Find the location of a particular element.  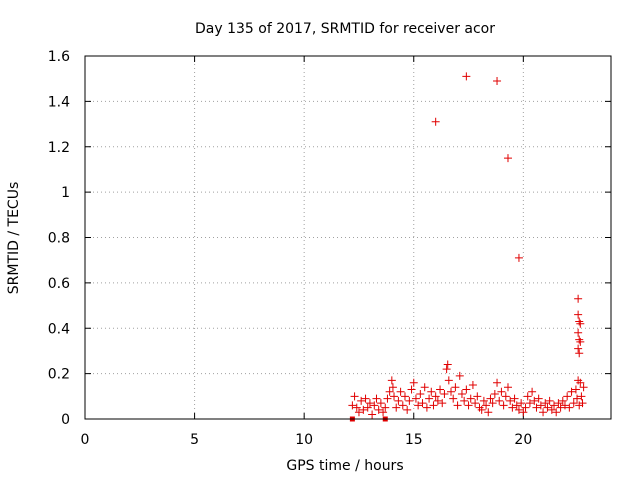

y-tick-label: 0.6 is located at coordinates (59, 284).